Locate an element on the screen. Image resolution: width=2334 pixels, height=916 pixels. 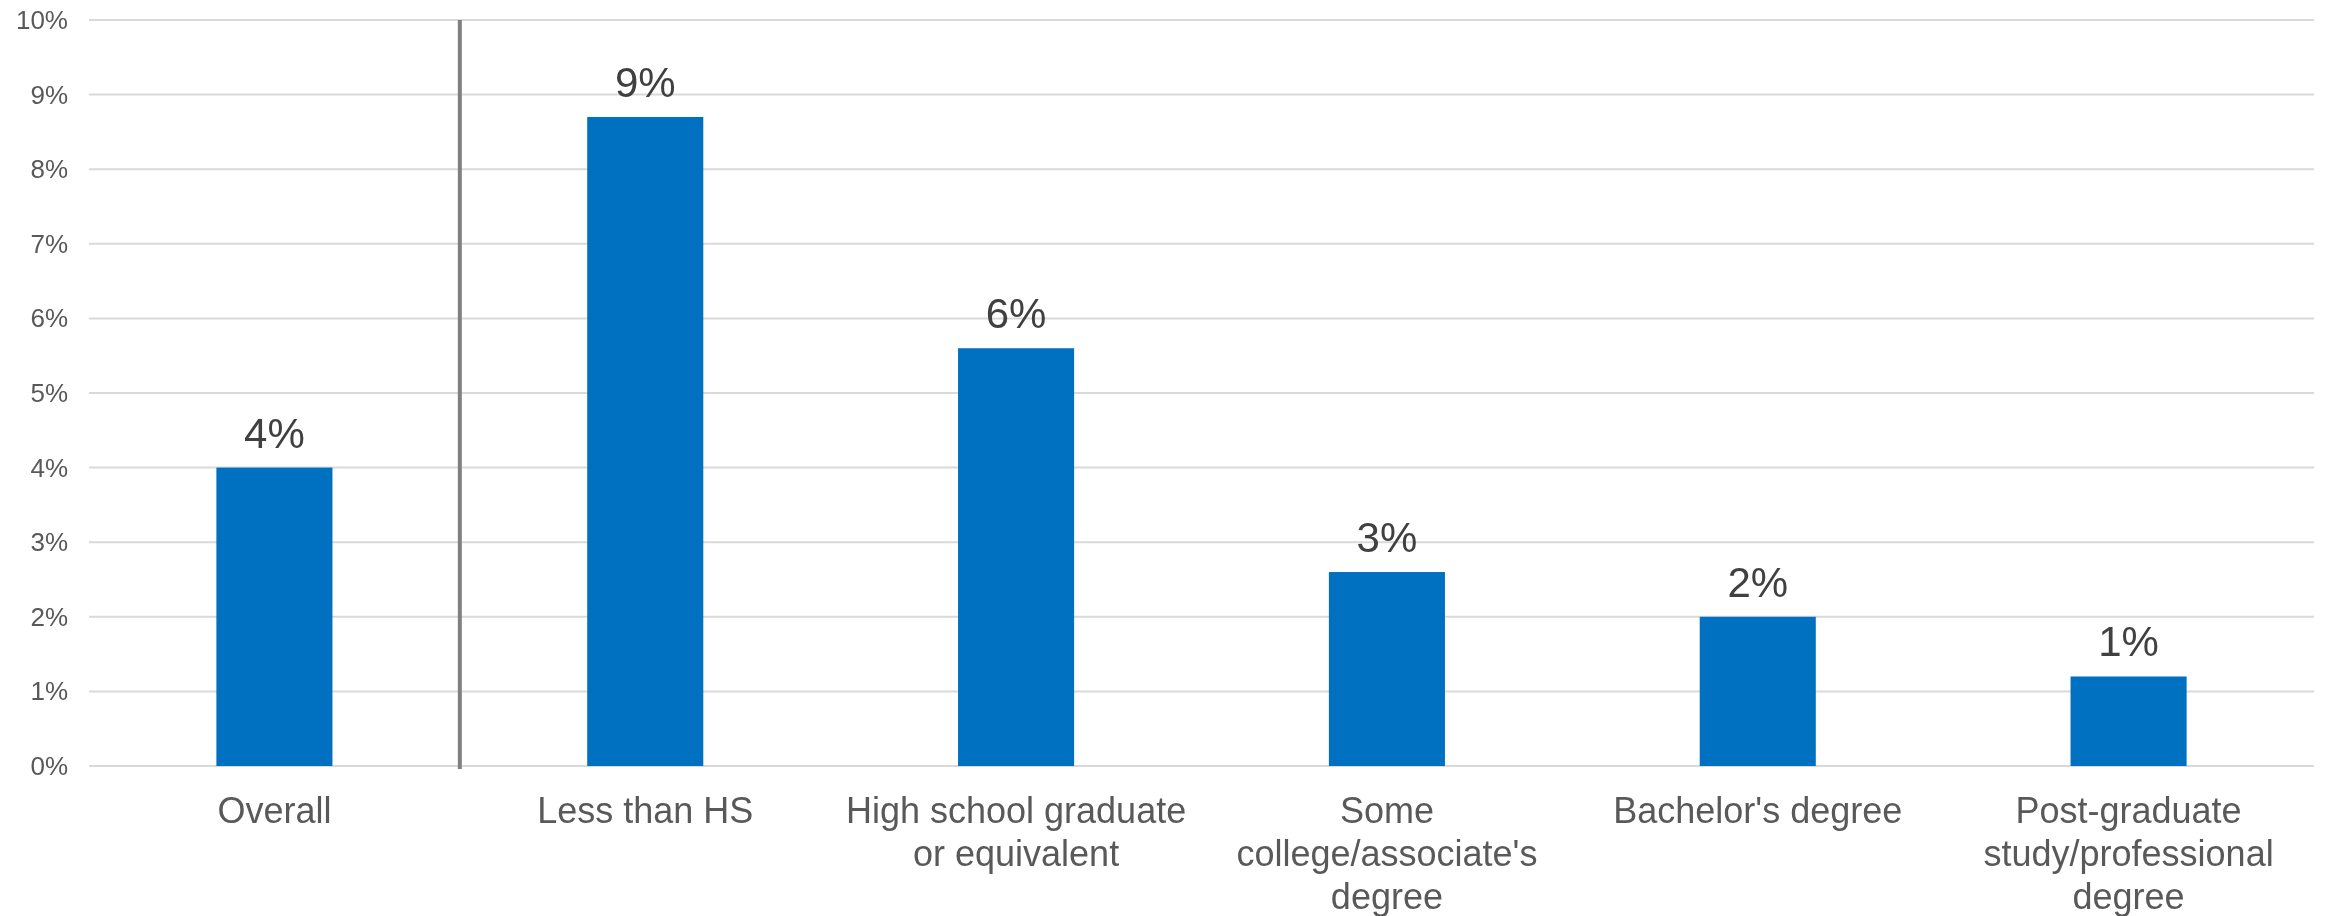
y-tick-label: 1% is located at coordinates (49, 691).